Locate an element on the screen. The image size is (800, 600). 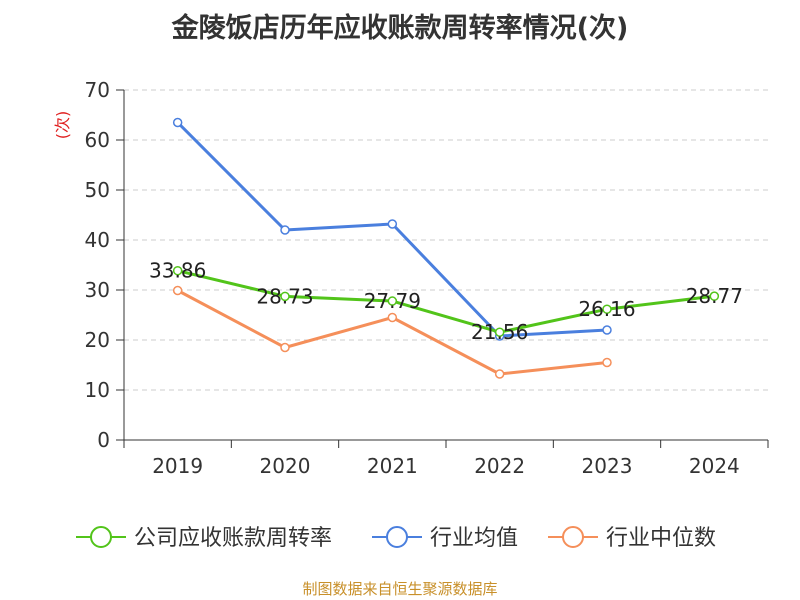
legend-label-1: 行业均值 is located at coordinates (474, 538).